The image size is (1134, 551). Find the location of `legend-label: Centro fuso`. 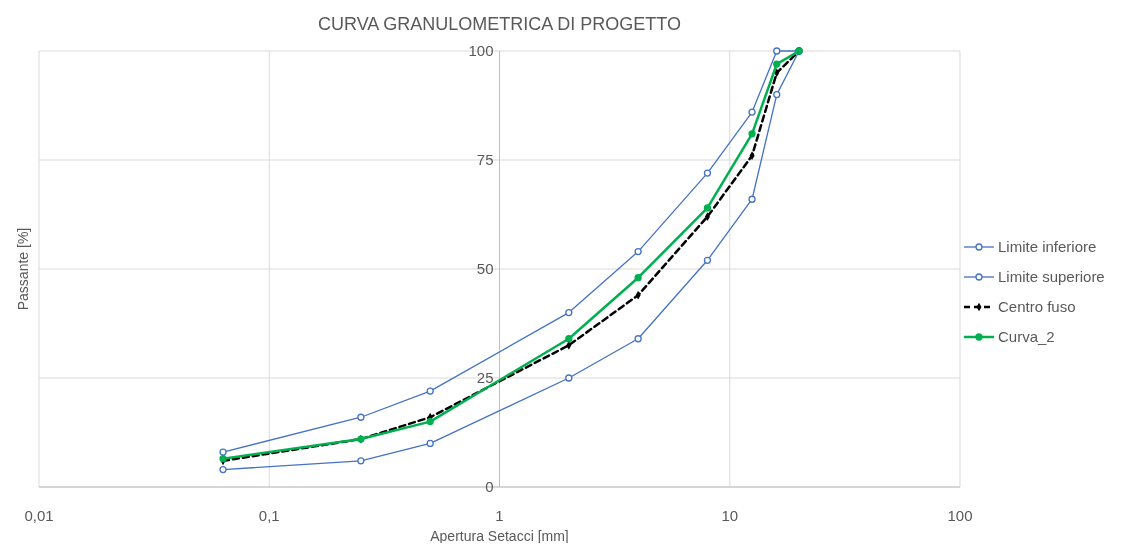

legend-label: Centro fuso is located at coordinates (1037, 307).